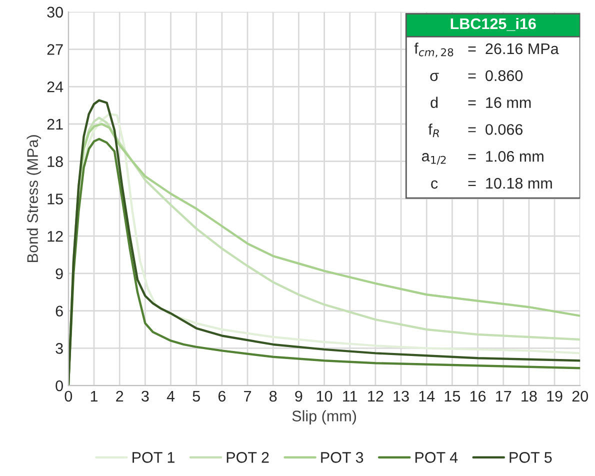  I want to click on x-tick-label: 7, so click(247, 396).